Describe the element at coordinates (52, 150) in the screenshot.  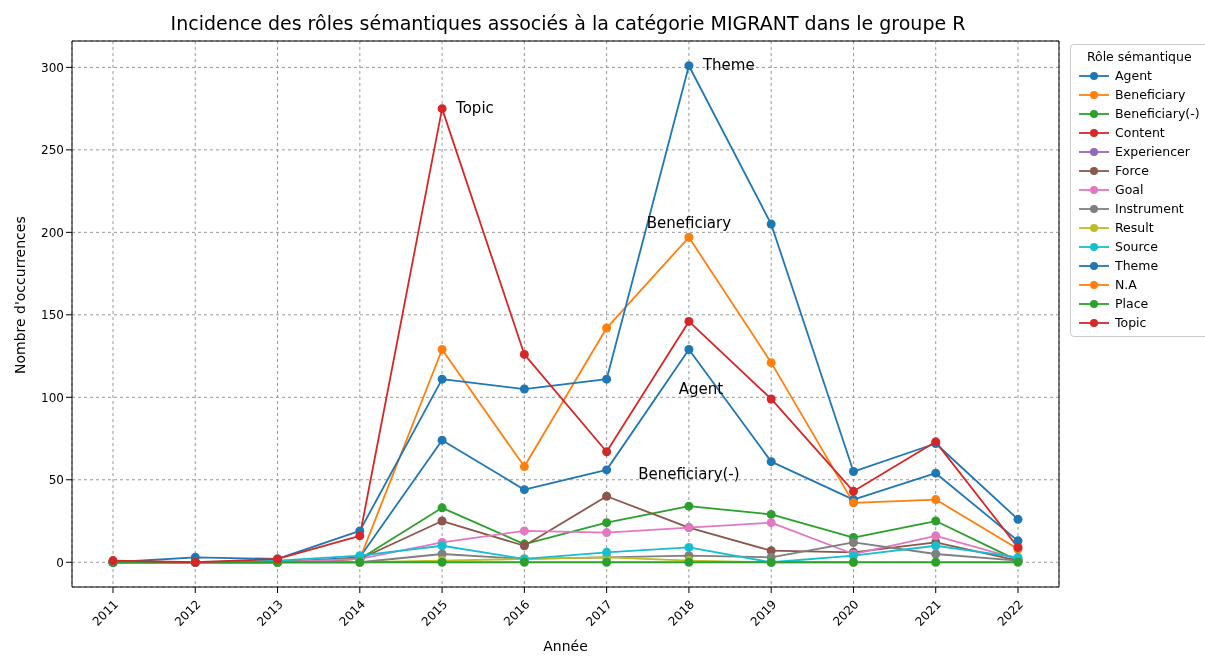
I see `y-tick-label: 250` at that location.